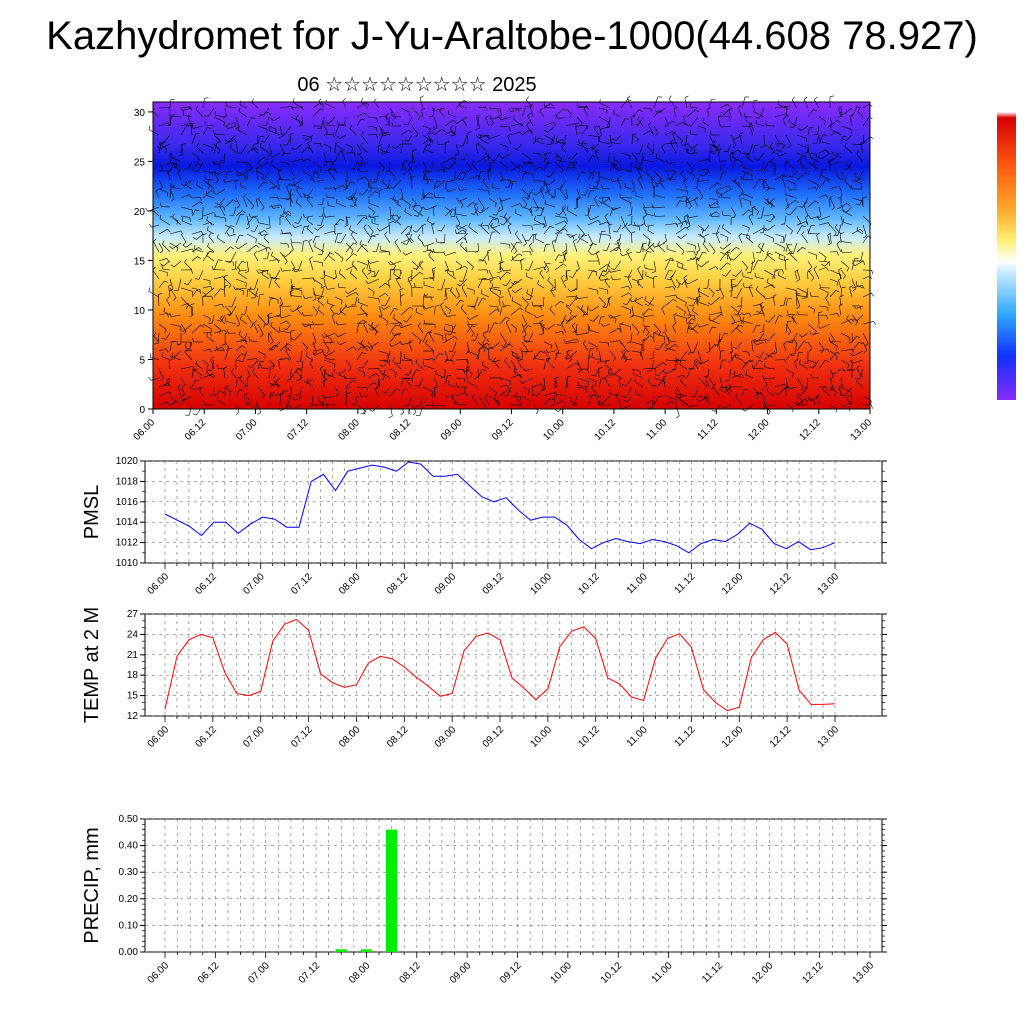 This screenshot has width=1024, height=1024. Describe the element at coordinates (142, 410) in the screenshot. I see `y-tick-label: 0` at that location.